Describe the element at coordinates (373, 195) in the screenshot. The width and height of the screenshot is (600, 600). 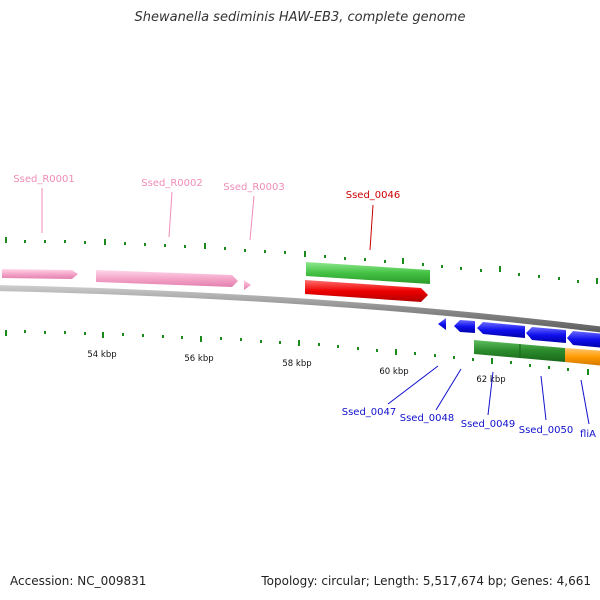
I see `label-ssed-0046: Ssed_0046` at that location.